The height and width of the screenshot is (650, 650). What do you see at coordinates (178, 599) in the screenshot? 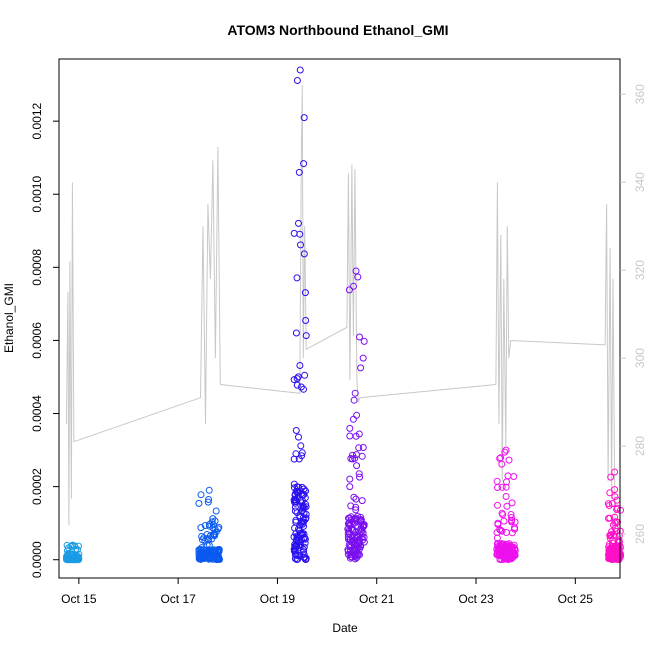
I see `x-tick-label: Oct 17` at bounding box center [178, 599].